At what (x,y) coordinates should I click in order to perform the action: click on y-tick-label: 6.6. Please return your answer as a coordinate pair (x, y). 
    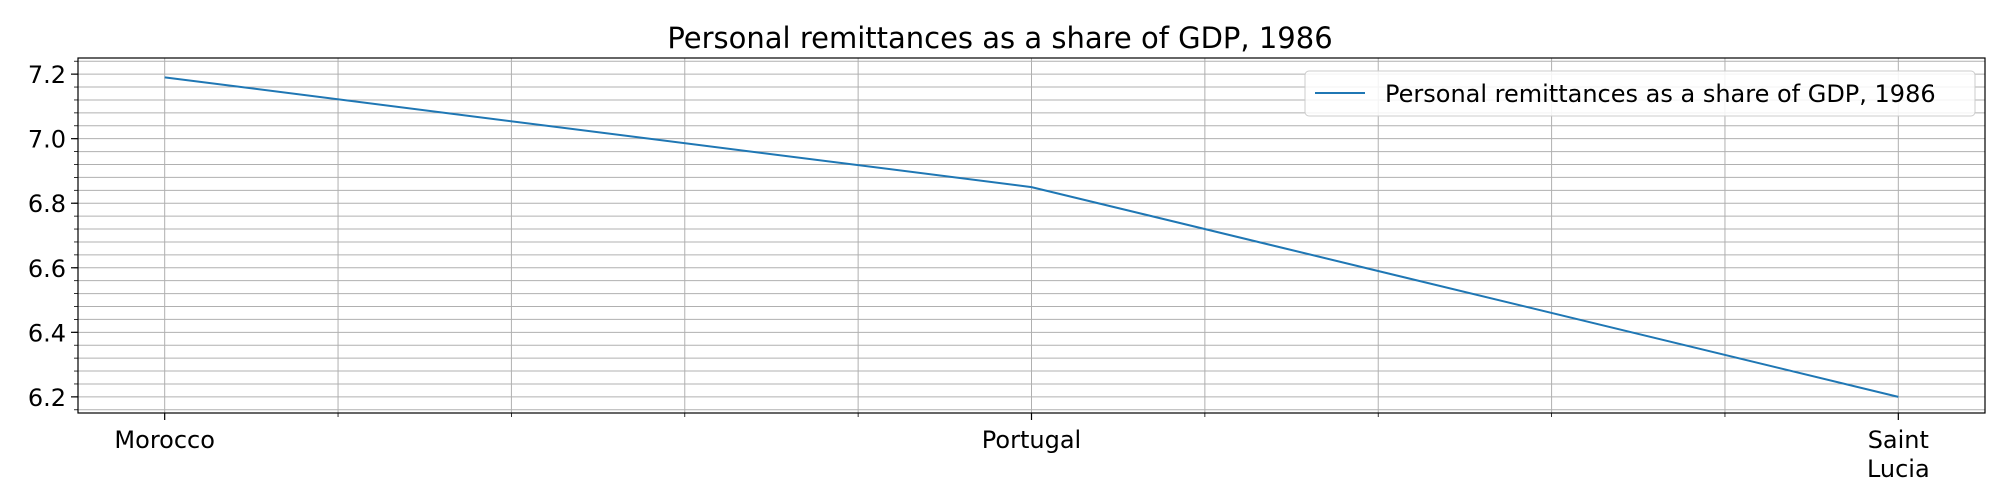
    Looking at the image, I should click on (47, 269).